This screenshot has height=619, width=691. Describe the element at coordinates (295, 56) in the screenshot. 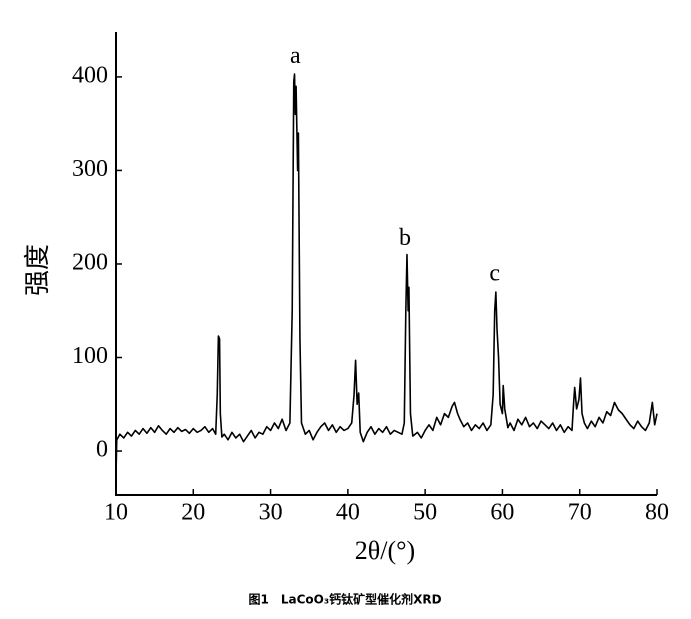

I see `peak-annotation: a` at that location.